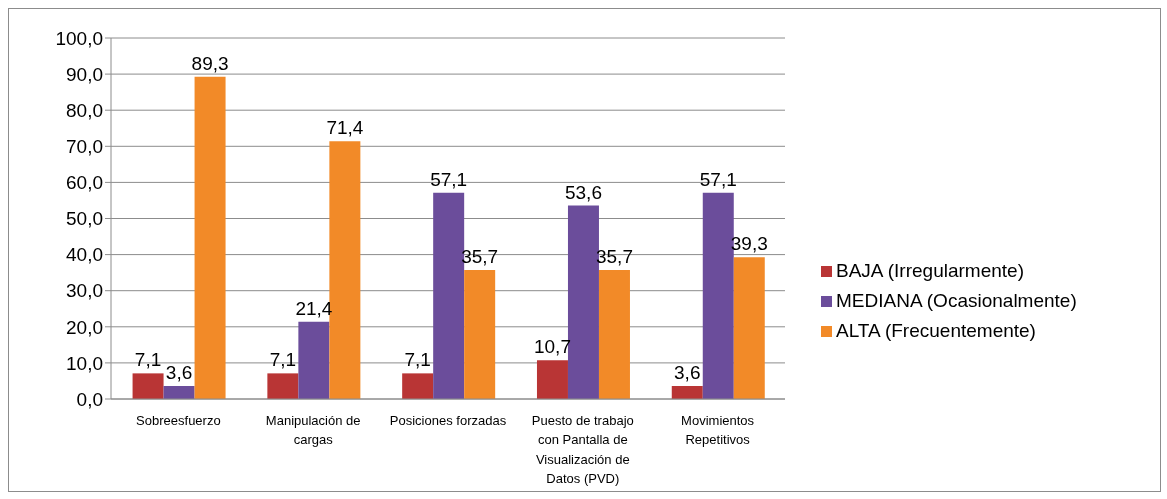 This screenshot has height=499, width=1167. I want to click on y-tick-label: 90,0, so click(84, 74).